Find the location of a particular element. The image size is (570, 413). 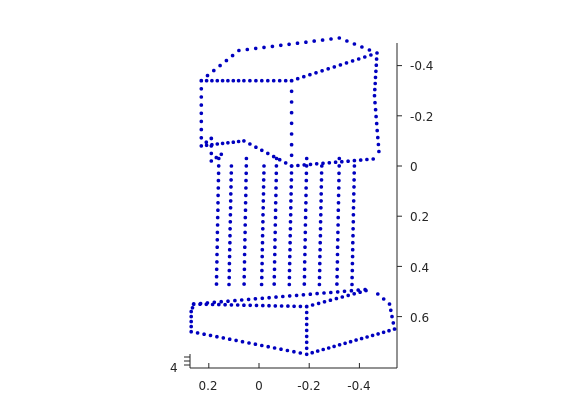

z-axis: 4 is located at coordinates (180, 364).